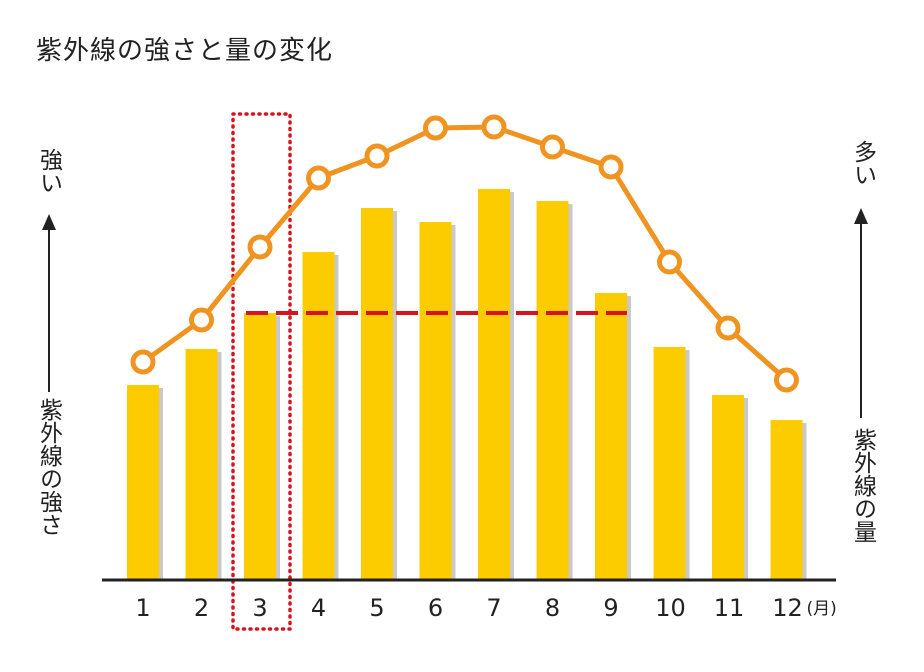 This screenshot has height=672, width=924. What do you see at coordinates (142, 608) in the screenshot?
I see `x-tick-label: 1` at bounding box center [142, 608].